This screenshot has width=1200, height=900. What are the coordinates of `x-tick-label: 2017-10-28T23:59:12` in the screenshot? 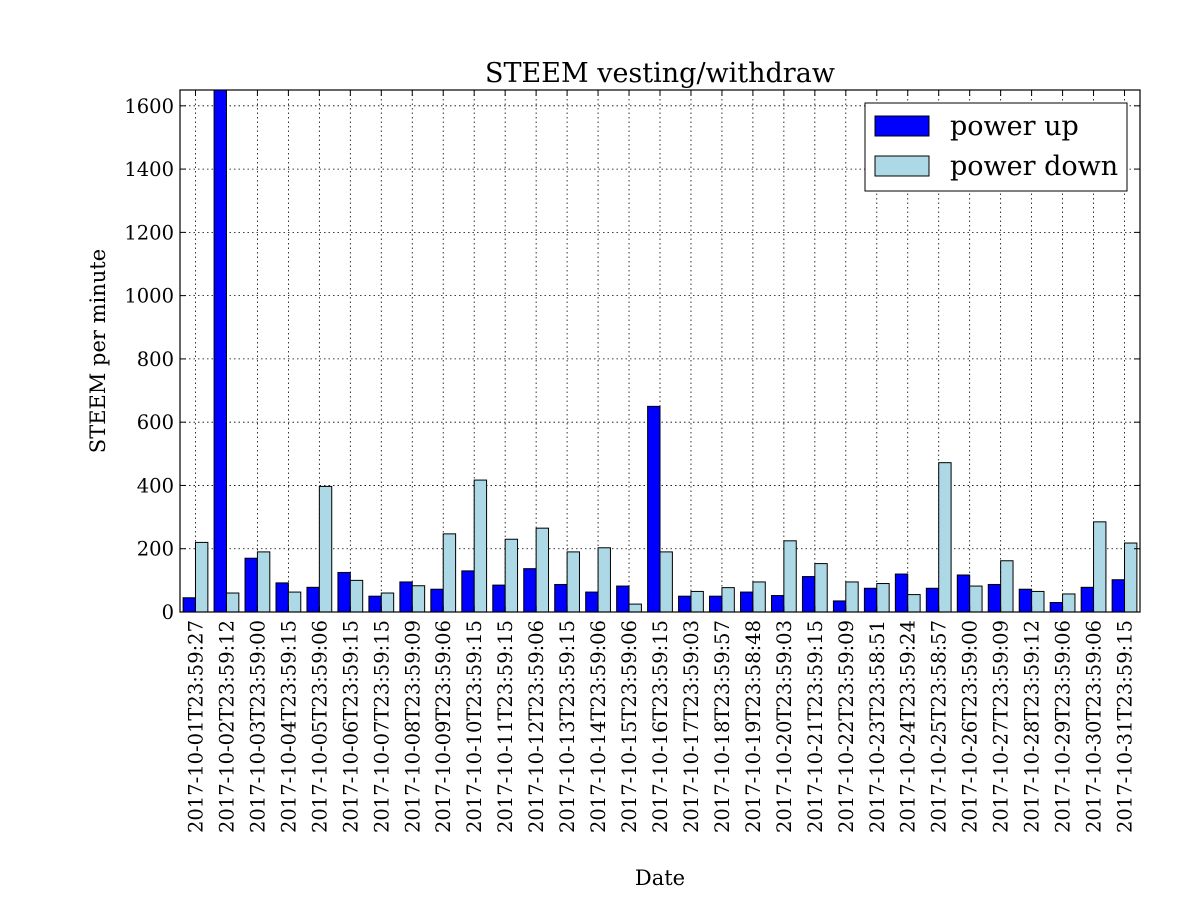 It's located at (1032, 726).